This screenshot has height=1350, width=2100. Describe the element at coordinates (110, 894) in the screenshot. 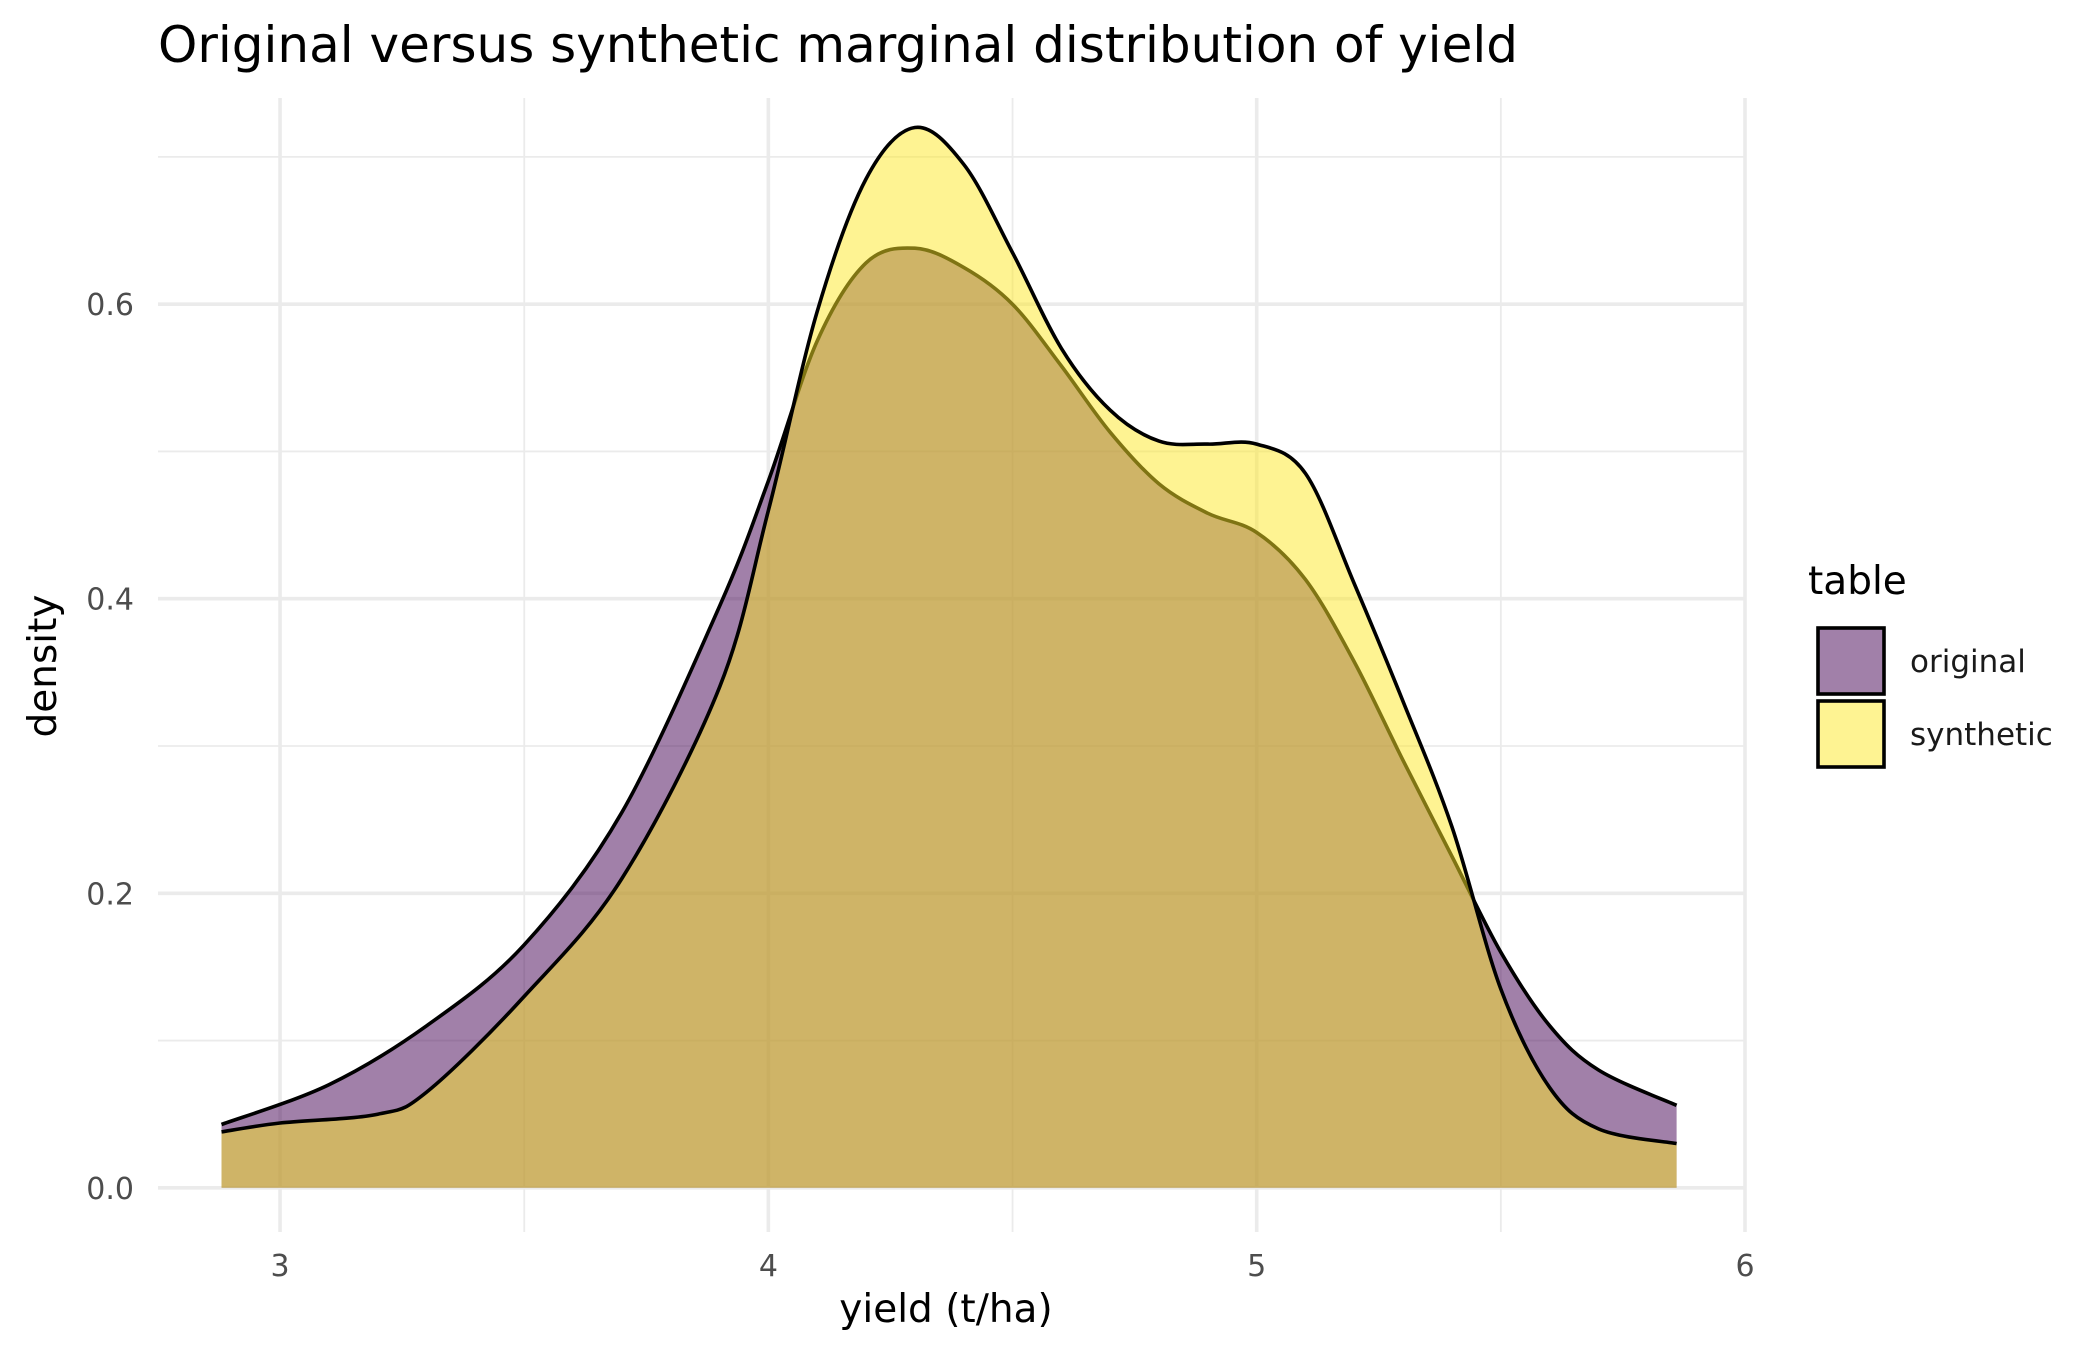

I see `y-tick-label: 0.2` at that location.